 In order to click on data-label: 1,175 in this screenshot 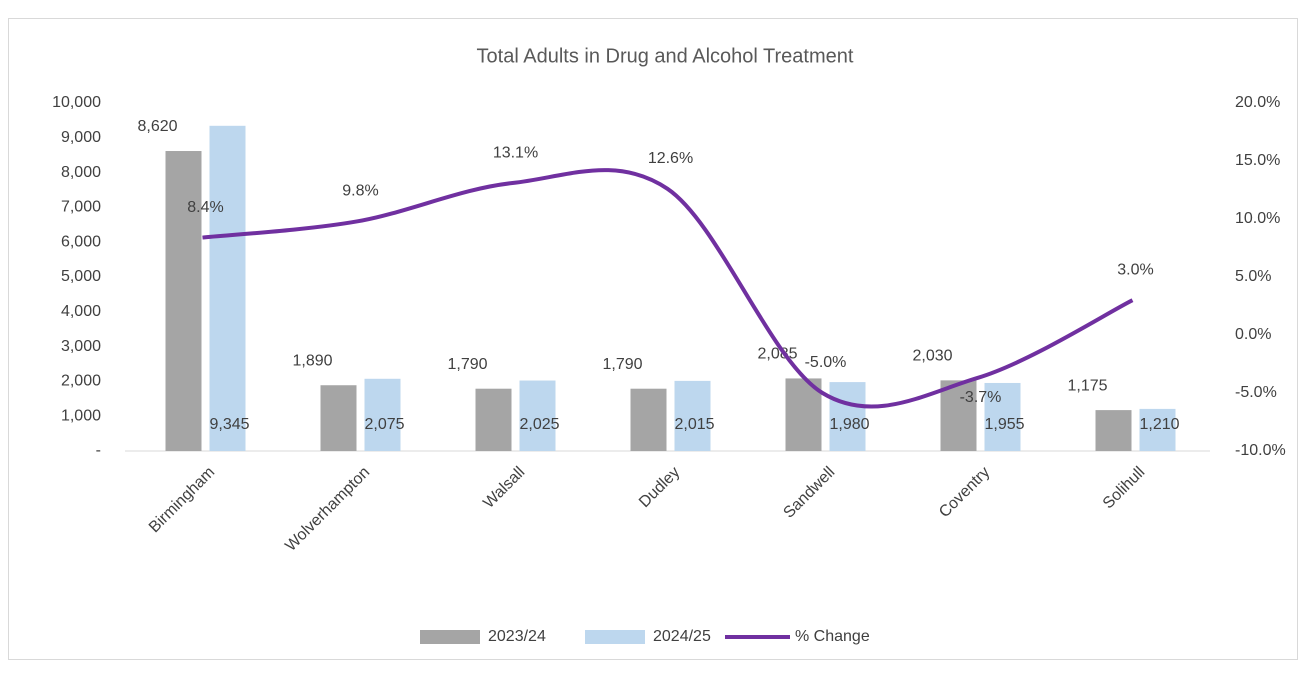, I will do `click(1087, 385)`.